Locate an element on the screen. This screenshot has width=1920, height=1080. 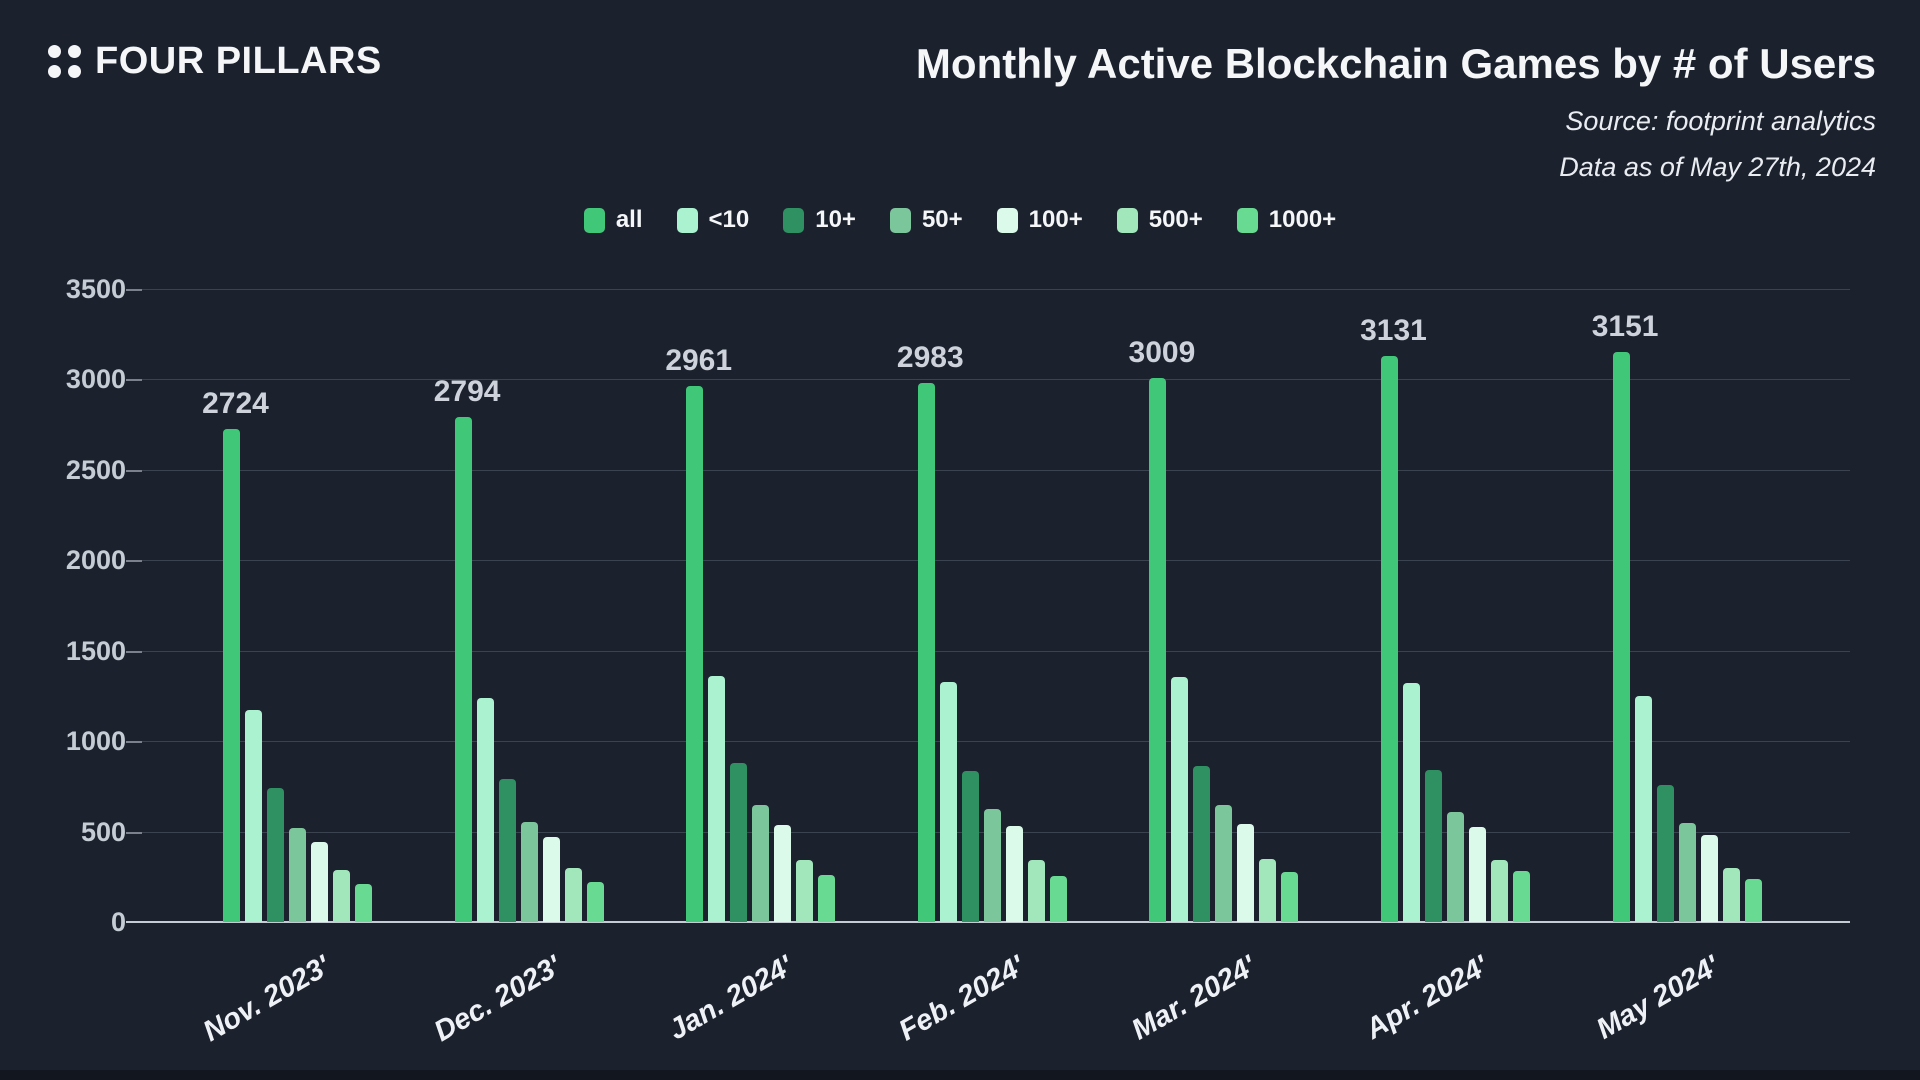
logo-text: FOUR PILLARS is located at coordinates (238, 61).